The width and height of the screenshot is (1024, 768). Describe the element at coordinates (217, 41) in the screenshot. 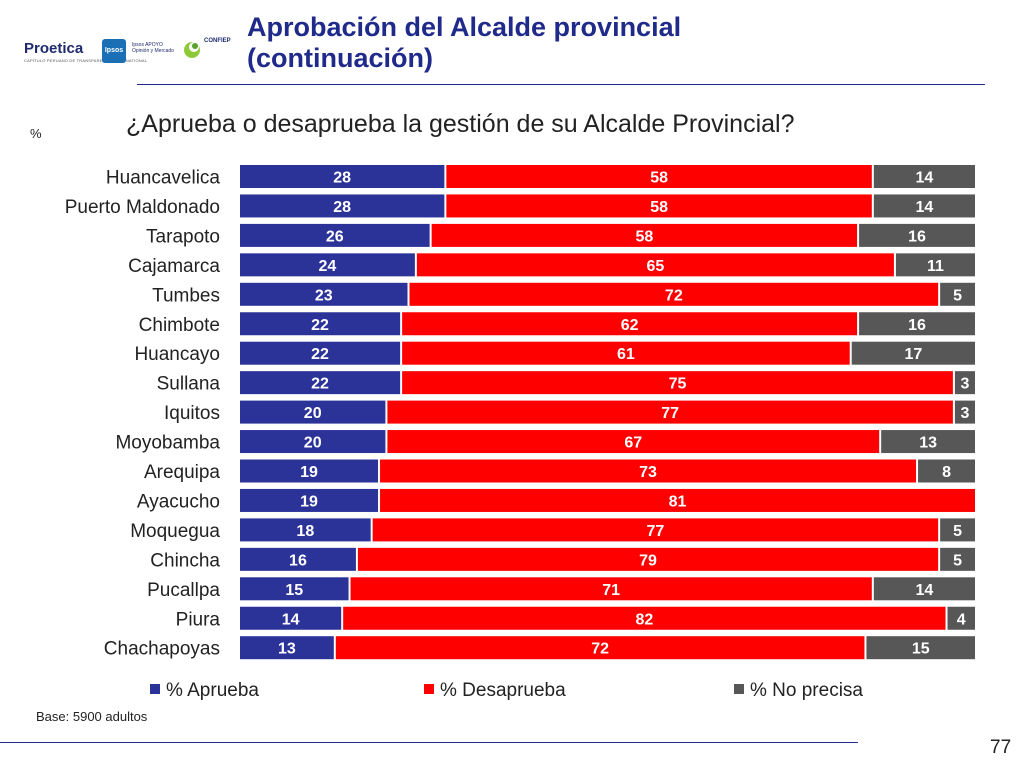

I see `confiep-logo-text: CONFIEP` at that location.